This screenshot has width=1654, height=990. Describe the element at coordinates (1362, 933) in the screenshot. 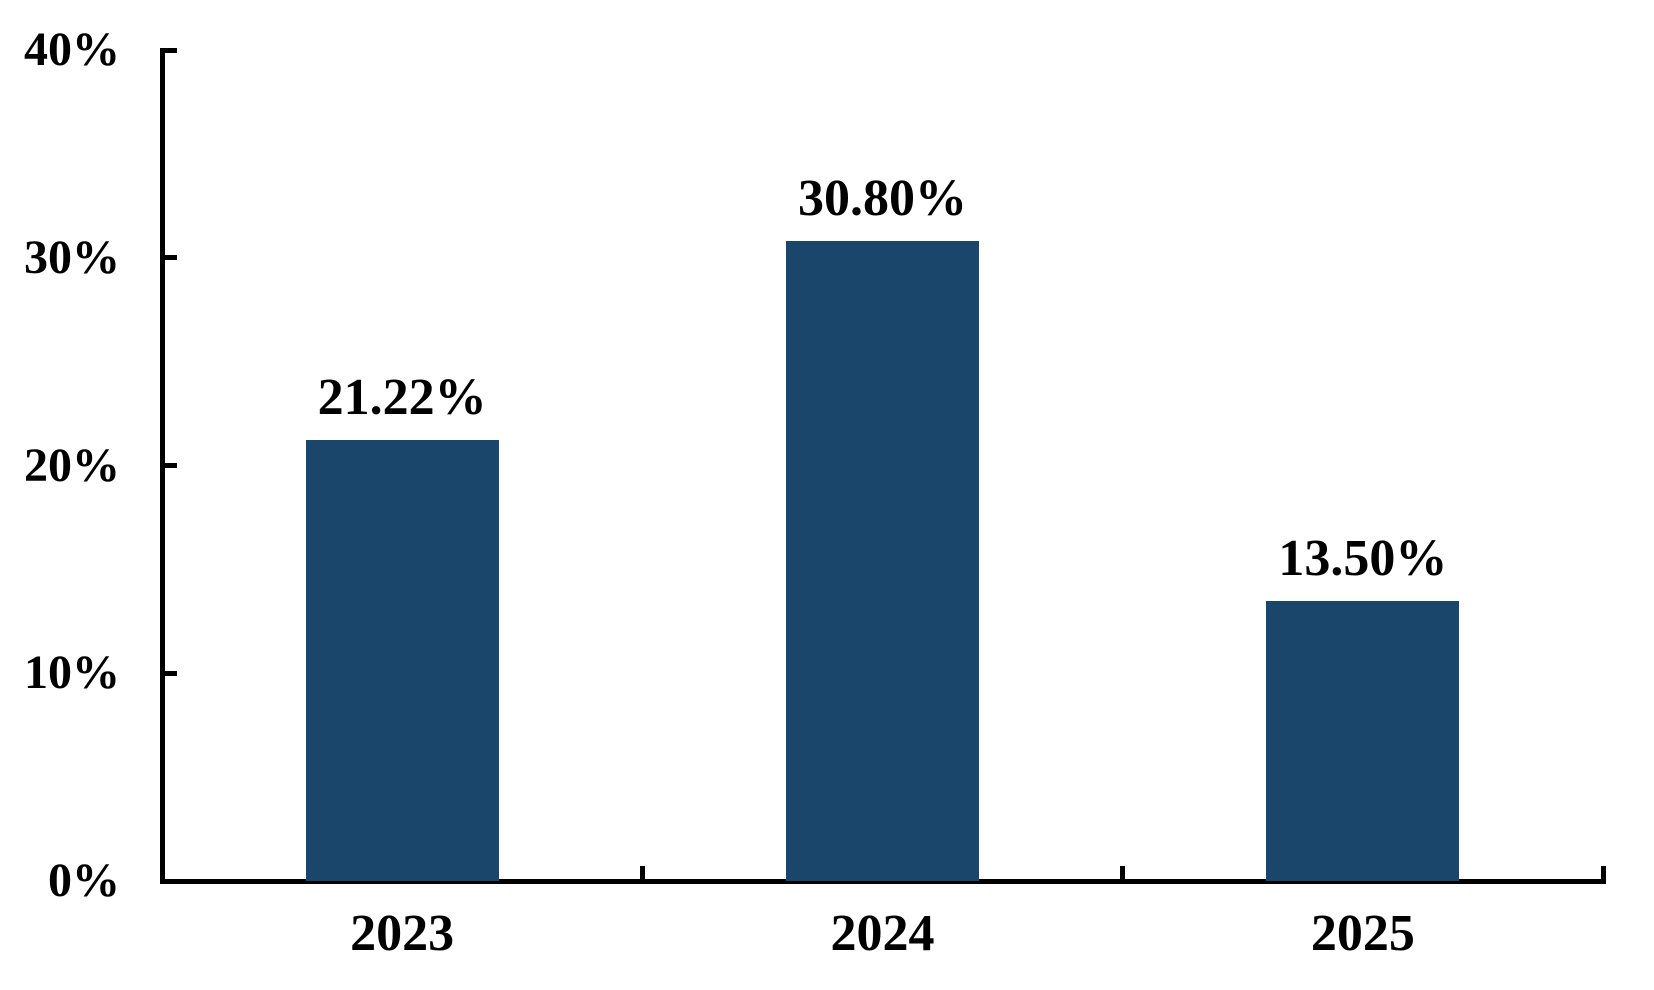

I see `x-tick-label-2025: 2025` at that location.